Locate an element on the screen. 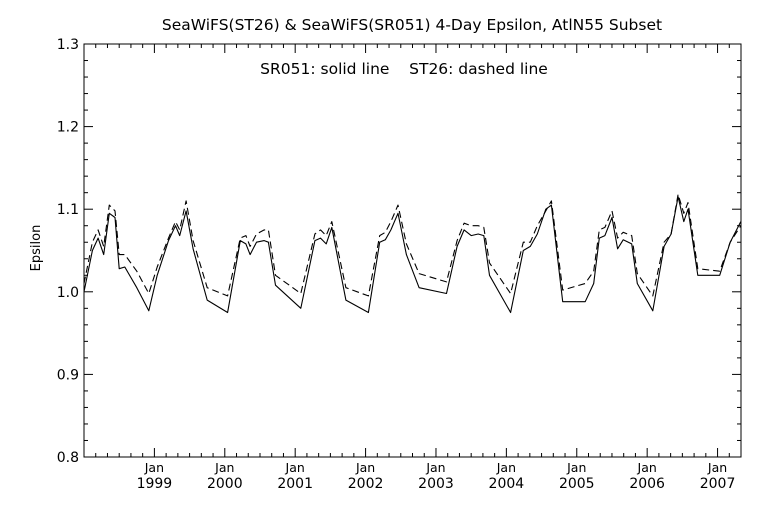 The image size is (768, 512). x-tick-year-label: 2005 is located at coordinates (577, 484).